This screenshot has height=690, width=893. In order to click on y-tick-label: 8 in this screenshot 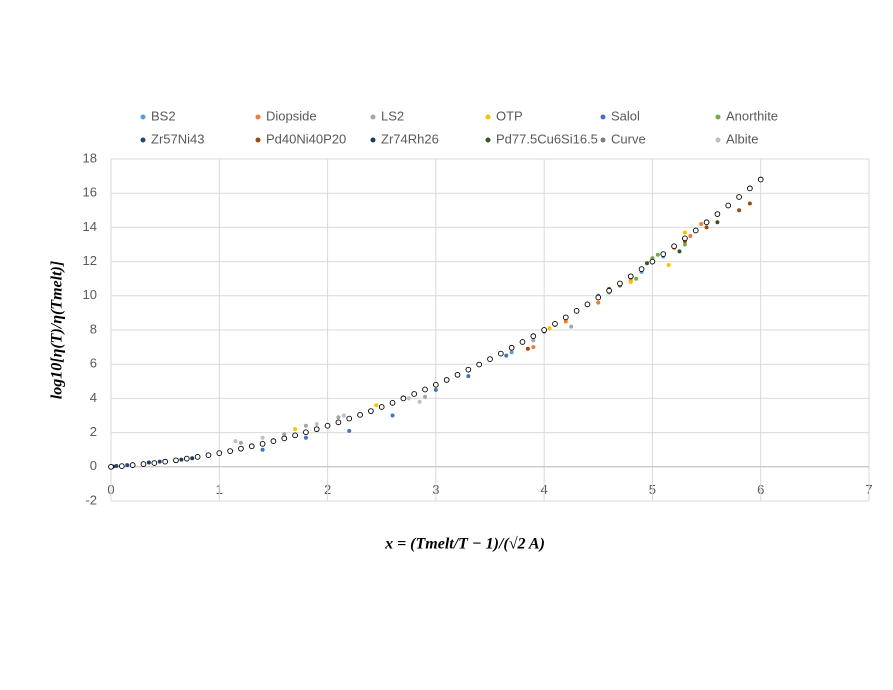, I will do `click(93, 328)`.